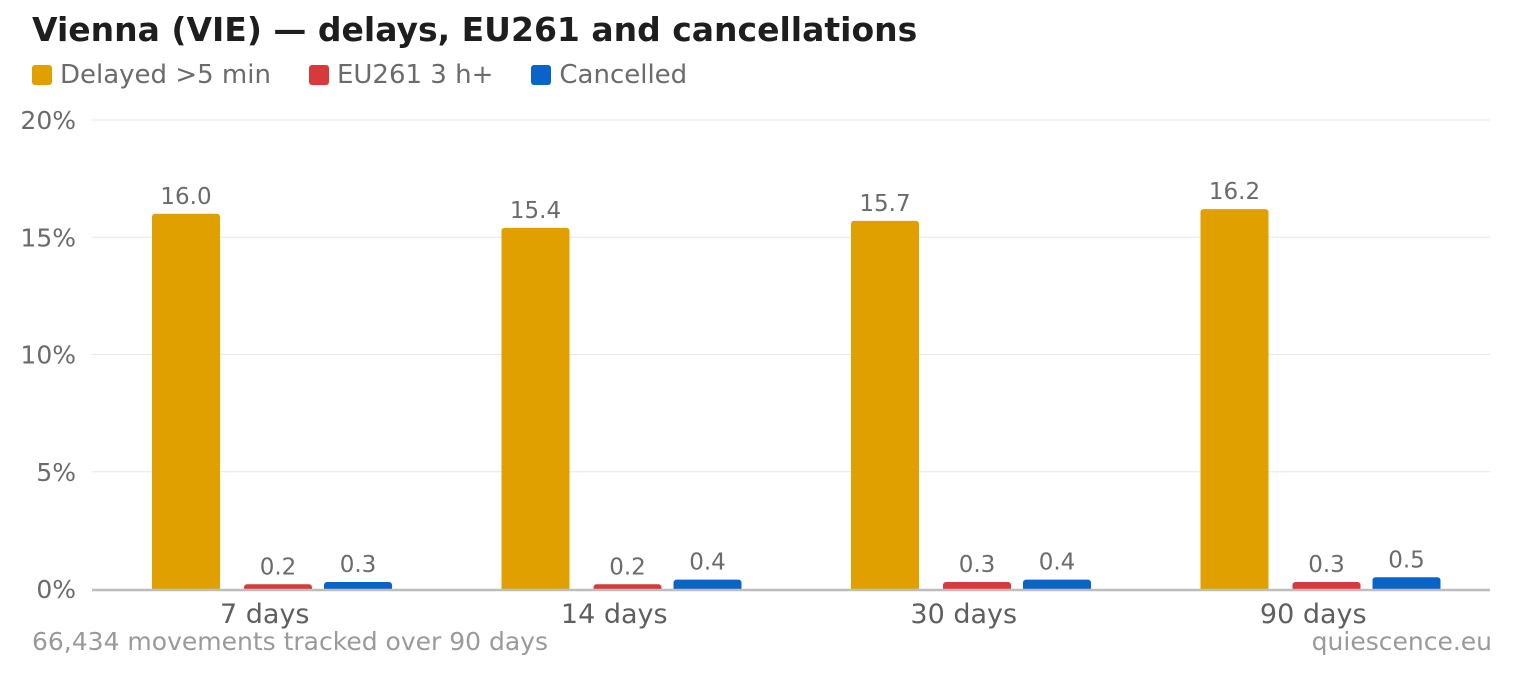 Image resolution: width=1520 pixels, height=680 pixels. What do you see at coordinates (1401, 641) in the screenshot?
I see `footer-source: quiescence.eu` at bounding box center [1401, 641].